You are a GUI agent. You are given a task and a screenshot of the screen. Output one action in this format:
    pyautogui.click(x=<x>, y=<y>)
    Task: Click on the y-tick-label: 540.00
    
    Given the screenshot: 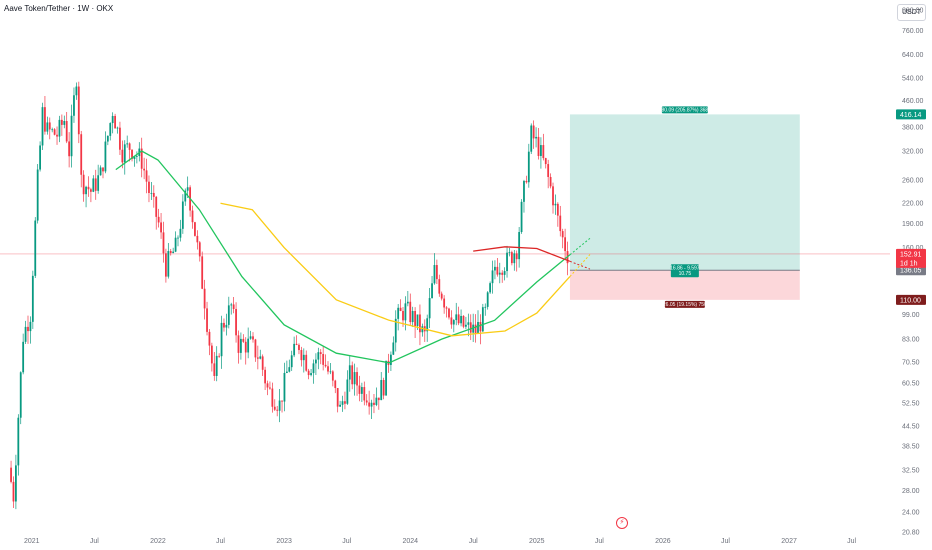 What is the action you would take?
    pyautogui.click(x=913, y=79)
    